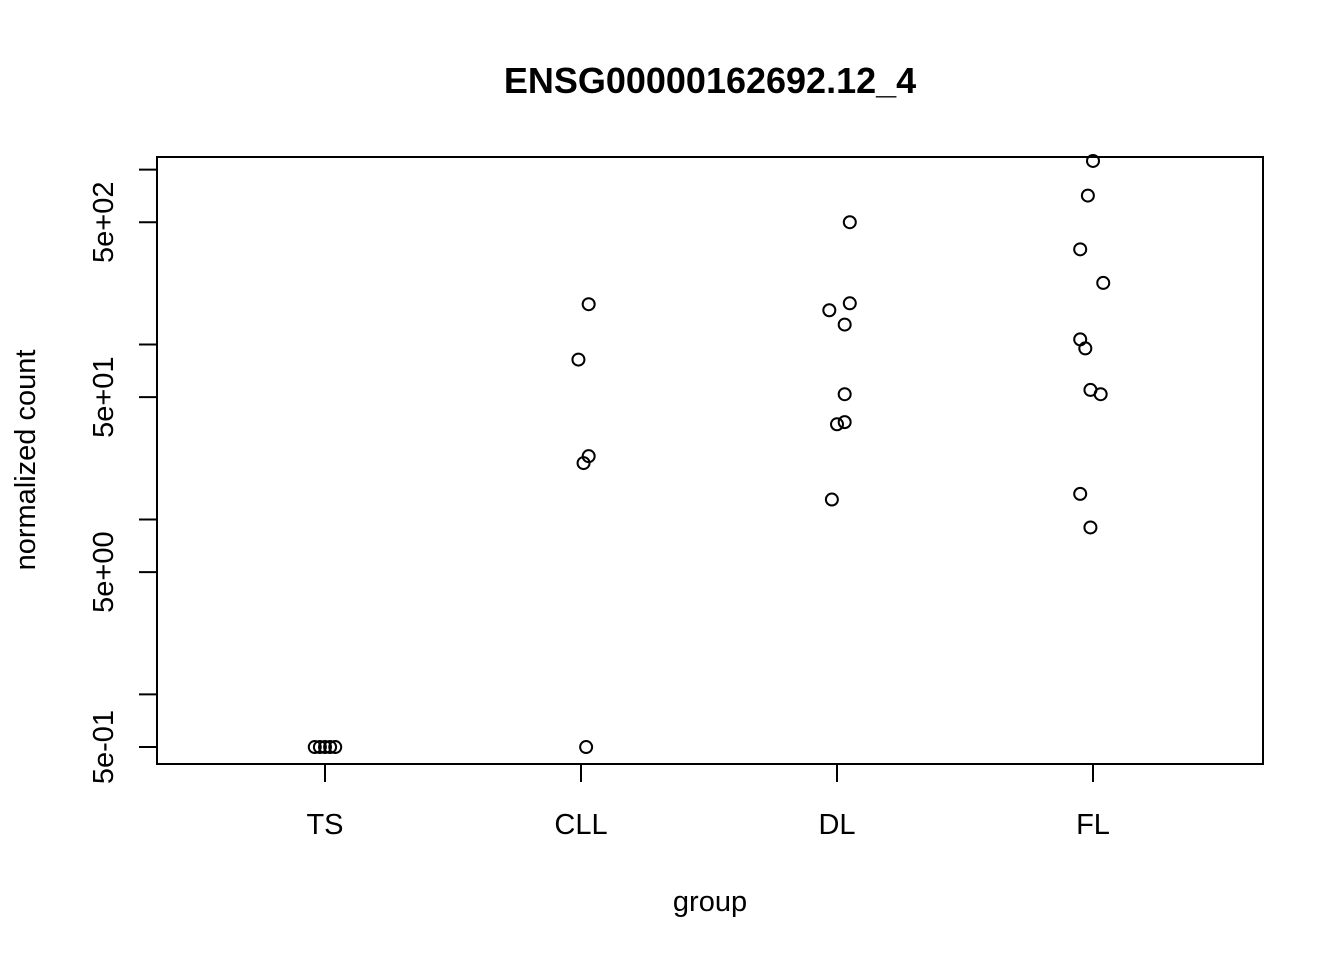 This screenshot has height=960, width=1344. I want to click on chart-title: ENSG00000162692.12_4, so click(710, 80).